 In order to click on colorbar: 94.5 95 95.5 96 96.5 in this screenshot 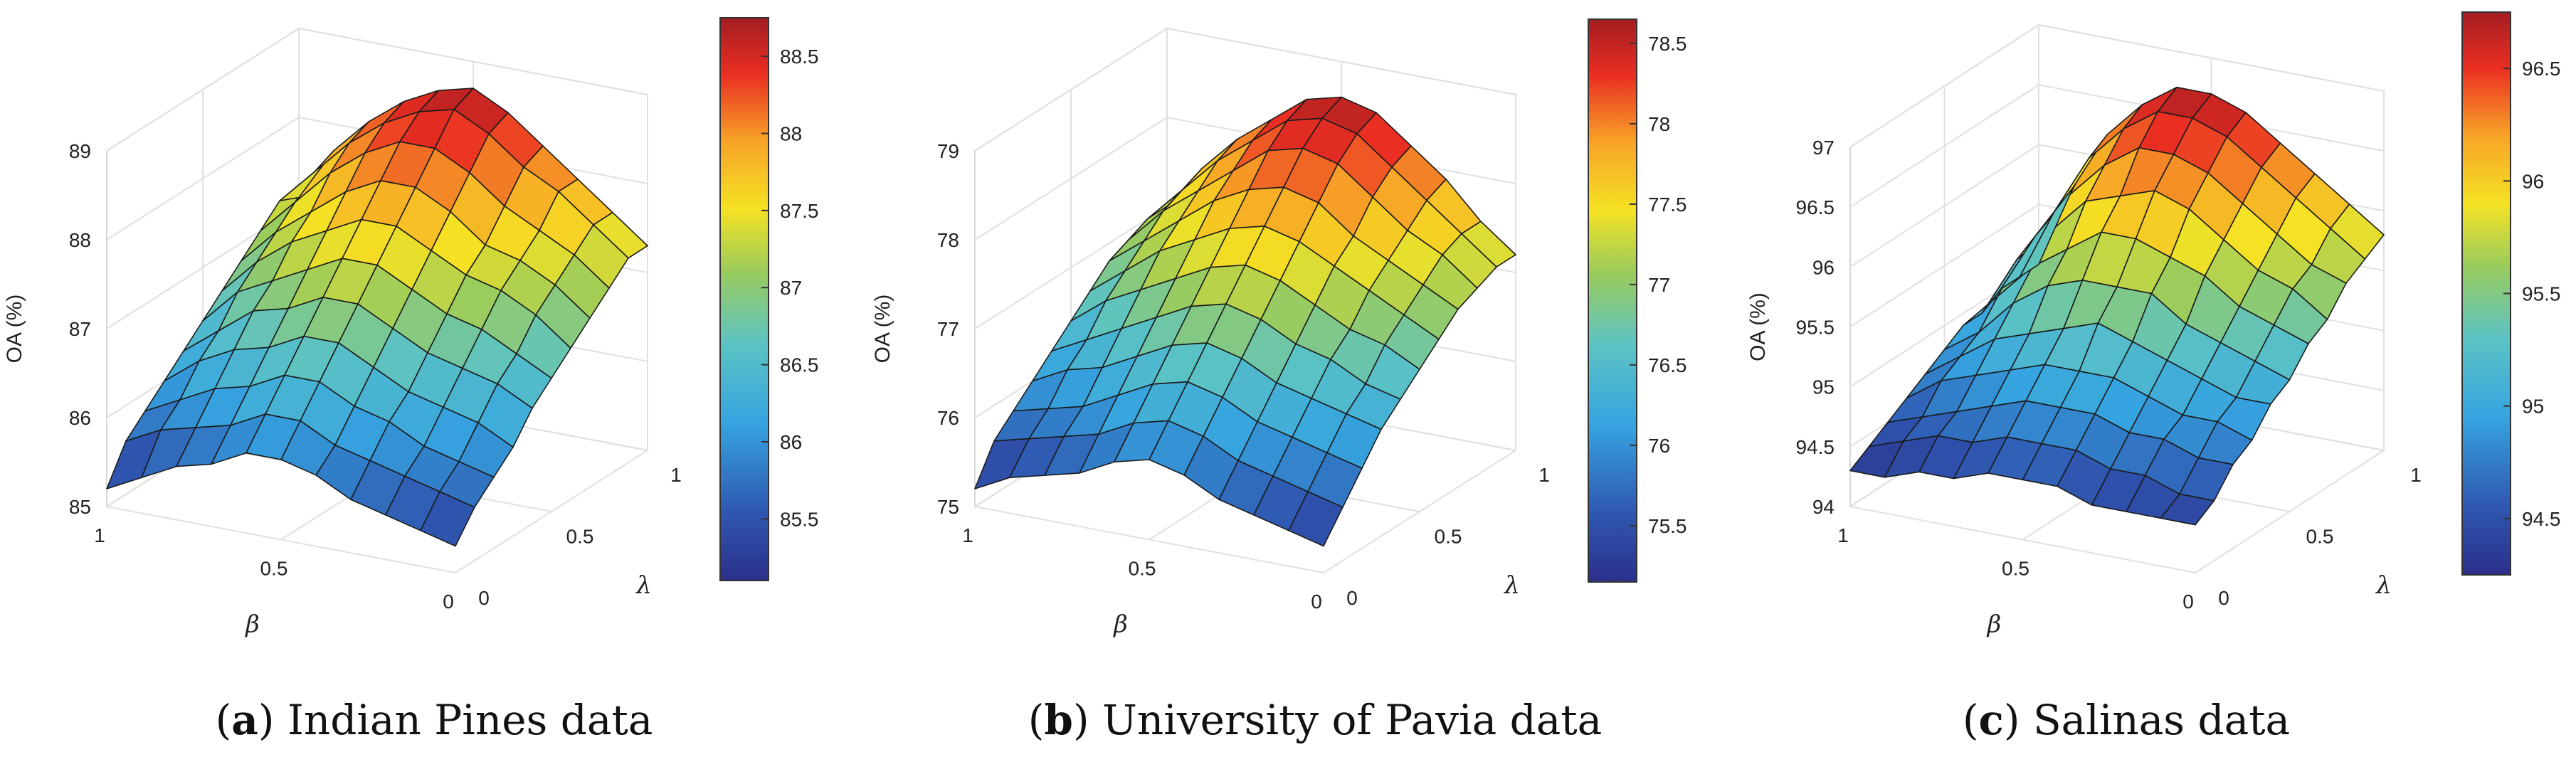, I will do `click(2511, 293)`.